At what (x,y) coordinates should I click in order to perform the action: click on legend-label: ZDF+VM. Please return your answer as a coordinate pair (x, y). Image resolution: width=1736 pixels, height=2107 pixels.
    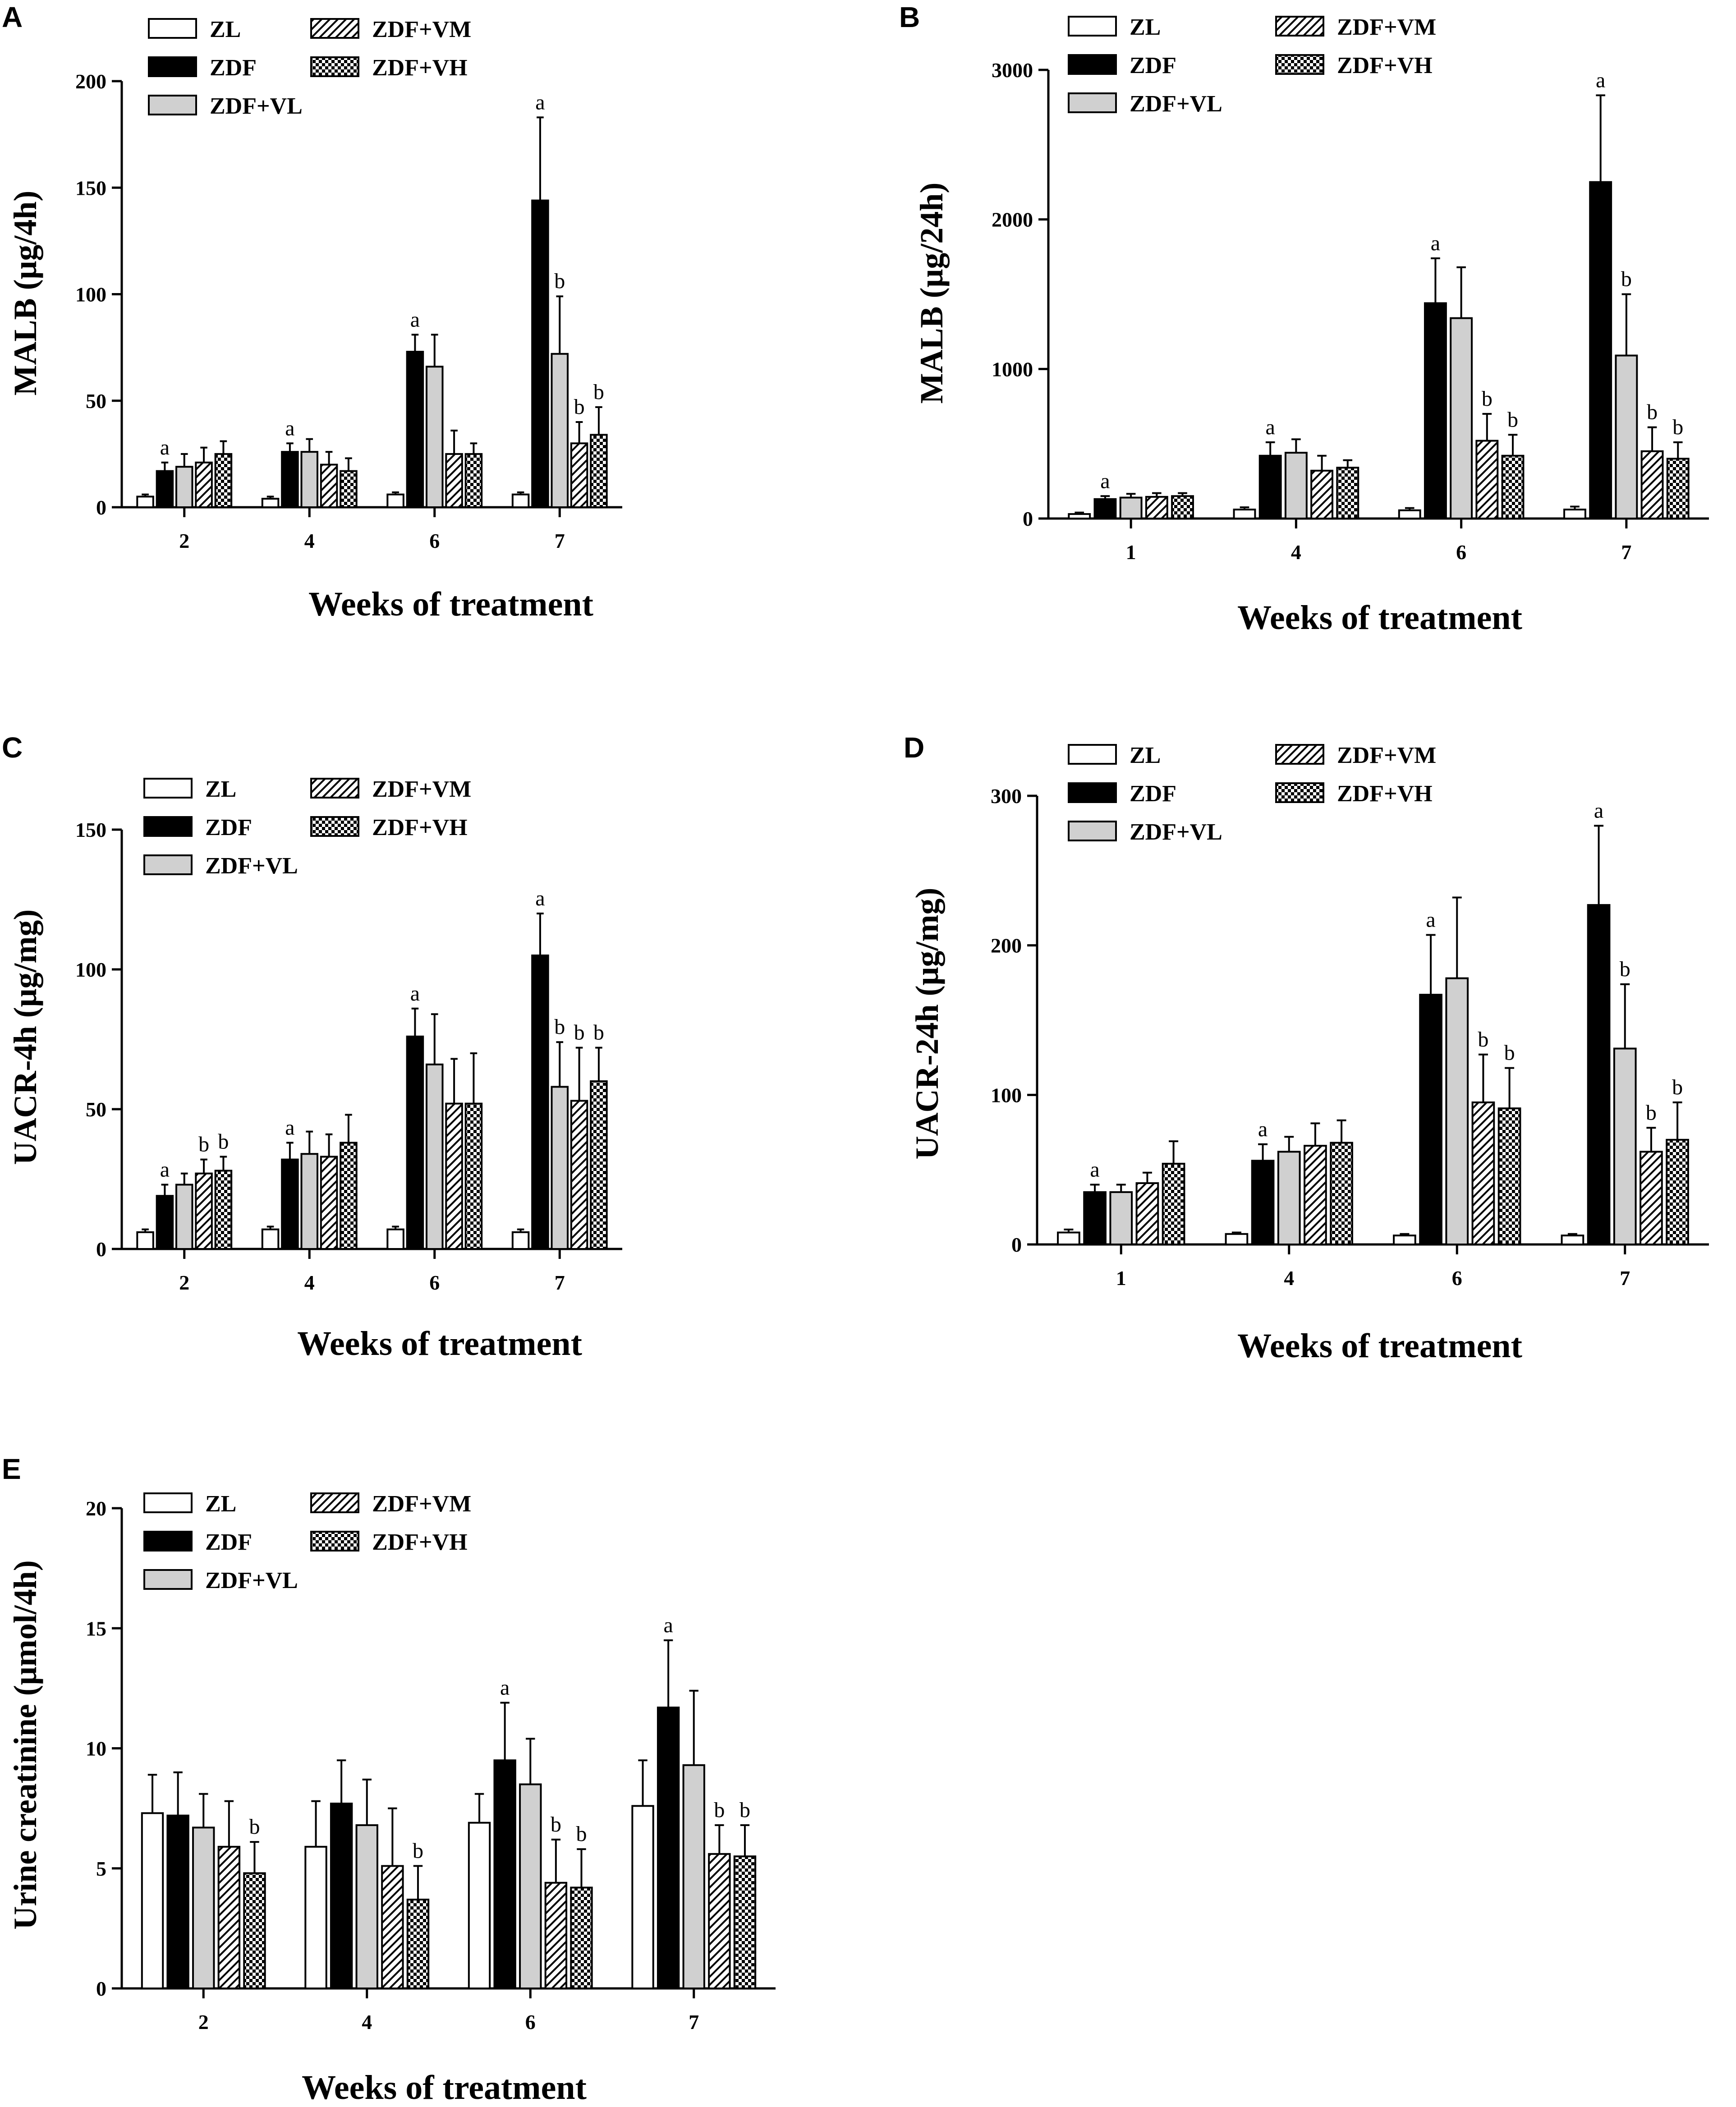
    Looking at the image, I should click on (1387, 27).